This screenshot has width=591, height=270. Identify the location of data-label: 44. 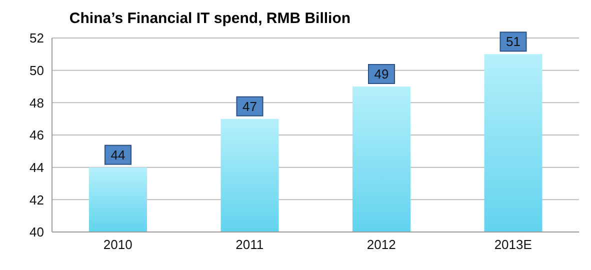
(118, 154).